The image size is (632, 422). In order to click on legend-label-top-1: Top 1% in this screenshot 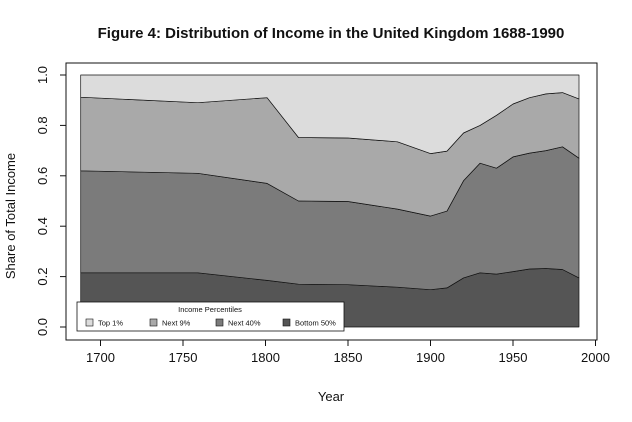, I will do `click(110, 323)`.